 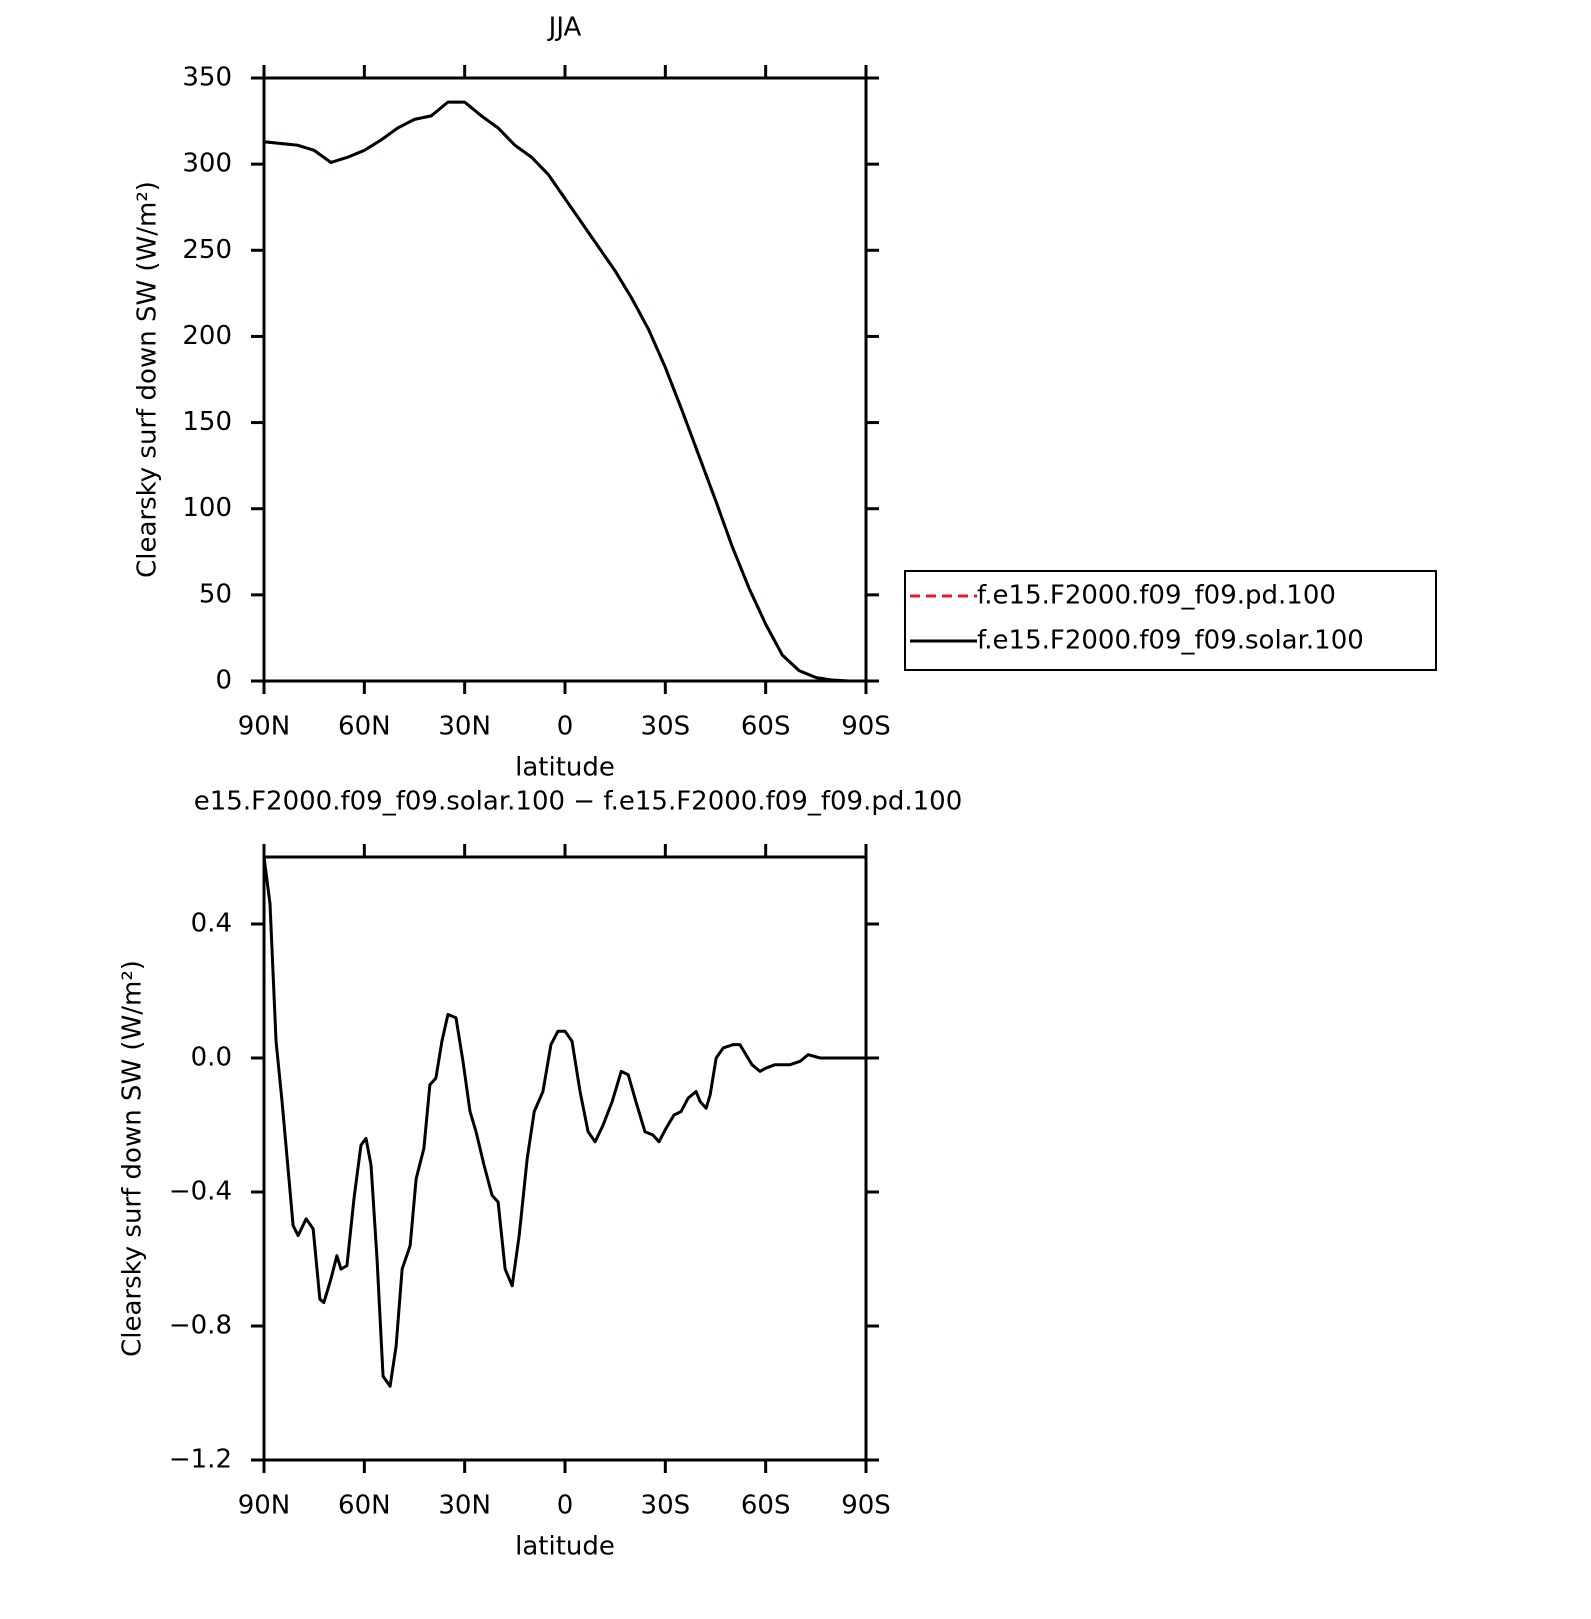 I want to click on y-tick-label: 100, so click(x=207, y=508).